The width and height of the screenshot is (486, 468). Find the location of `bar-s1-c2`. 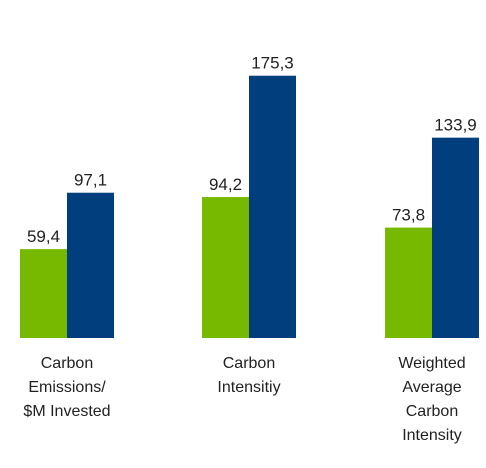

bar-s1-c2 is located at coordinates (455, 237).